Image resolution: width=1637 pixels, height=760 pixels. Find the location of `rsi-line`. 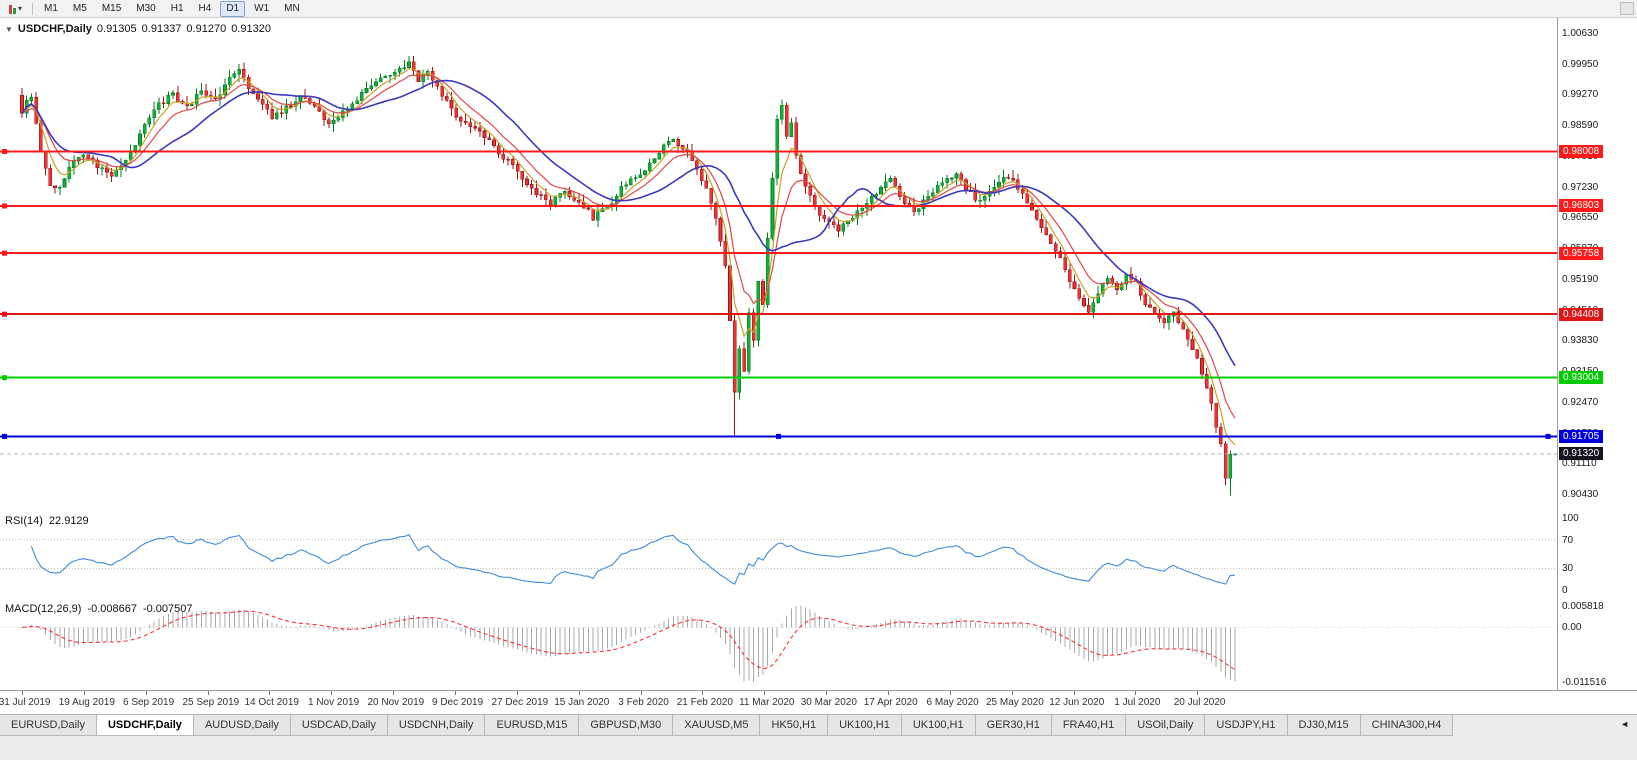

rsi-line is located at coordinates (633, 559).